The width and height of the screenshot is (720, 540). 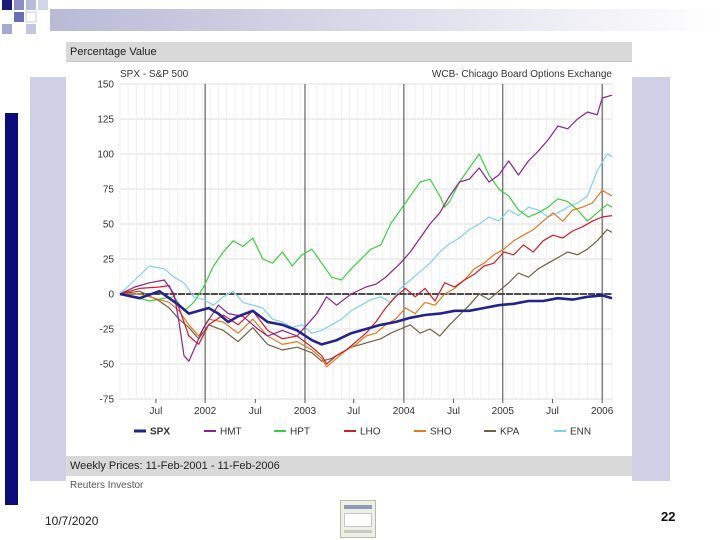 What do you see at coordinates (366, 317) in the screenshot?
I see `series-line-spx` at bounding box center [366, 317].